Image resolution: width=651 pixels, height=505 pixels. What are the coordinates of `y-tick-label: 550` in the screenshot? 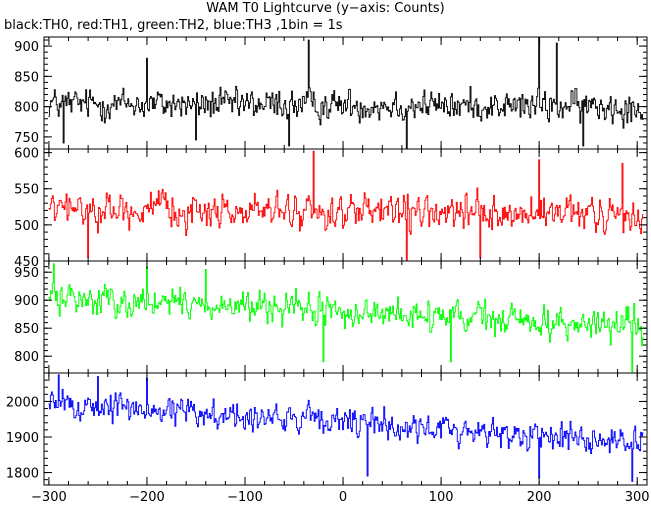 It's located at (26, 190).